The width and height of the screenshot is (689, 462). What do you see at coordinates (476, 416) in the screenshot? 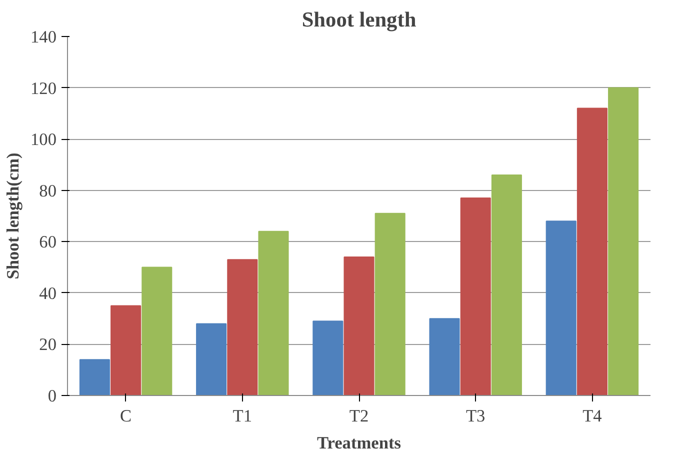
I see `x-tick-label: T3` at bounding box center [476, 416].